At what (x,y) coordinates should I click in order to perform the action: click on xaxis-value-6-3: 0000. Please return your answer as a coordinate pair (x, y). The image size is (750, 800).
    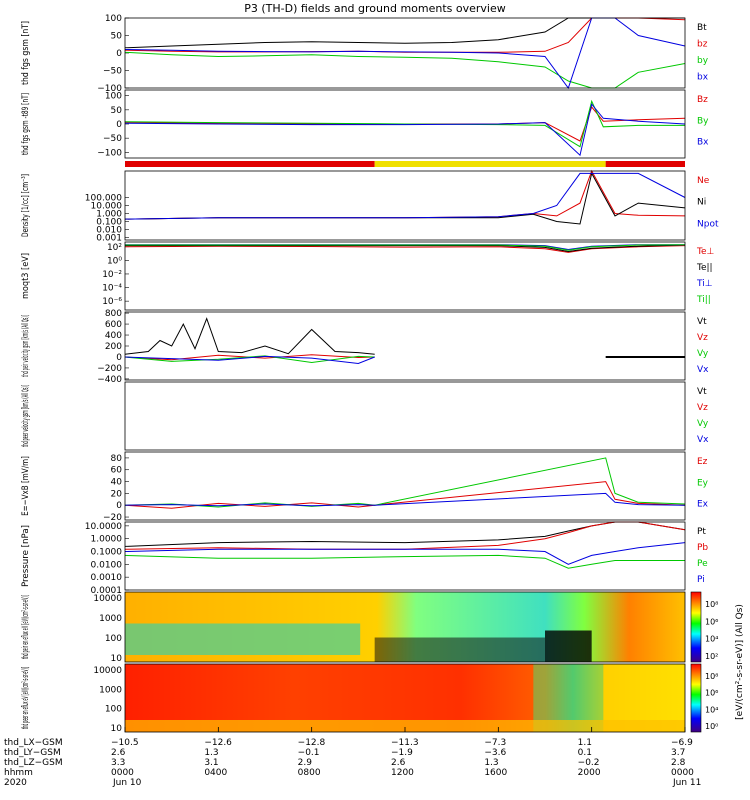
    Looking at the image, I should click on (682, 773).